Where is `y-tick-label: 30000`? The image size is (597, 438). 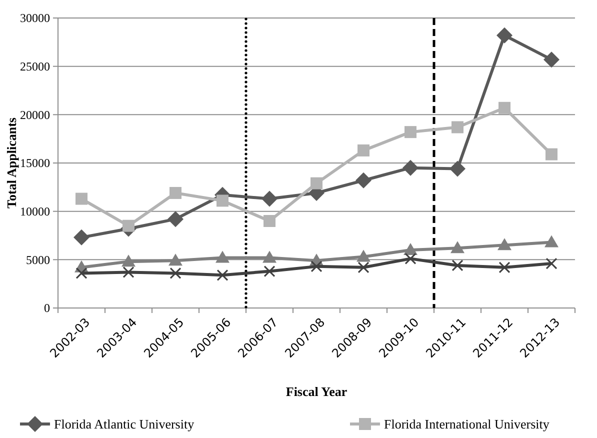
y-tick-label: 30000 is located at coordinates (35, 18).